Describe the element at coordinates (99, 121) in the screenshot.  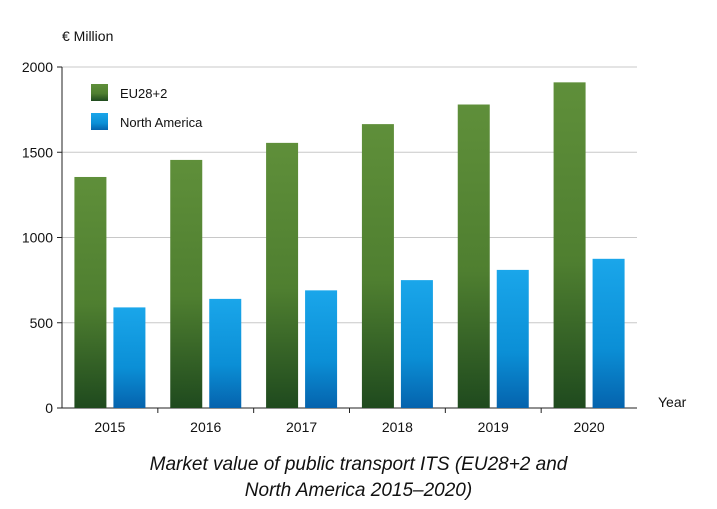
I see `legend-swatch-north-america` at that location.